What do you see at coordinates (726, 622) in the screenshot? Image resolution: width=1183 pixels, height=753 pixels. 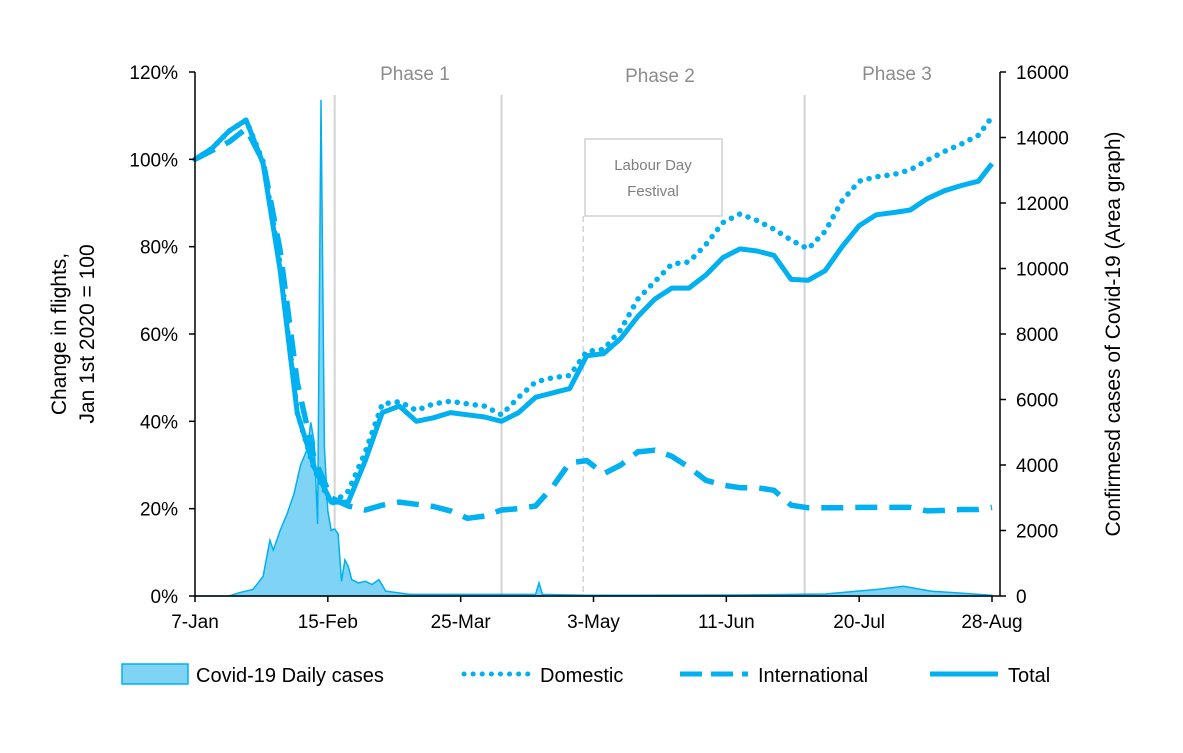 I see `x-tick-label: 11-Jun` at bounding box center [726, 622].